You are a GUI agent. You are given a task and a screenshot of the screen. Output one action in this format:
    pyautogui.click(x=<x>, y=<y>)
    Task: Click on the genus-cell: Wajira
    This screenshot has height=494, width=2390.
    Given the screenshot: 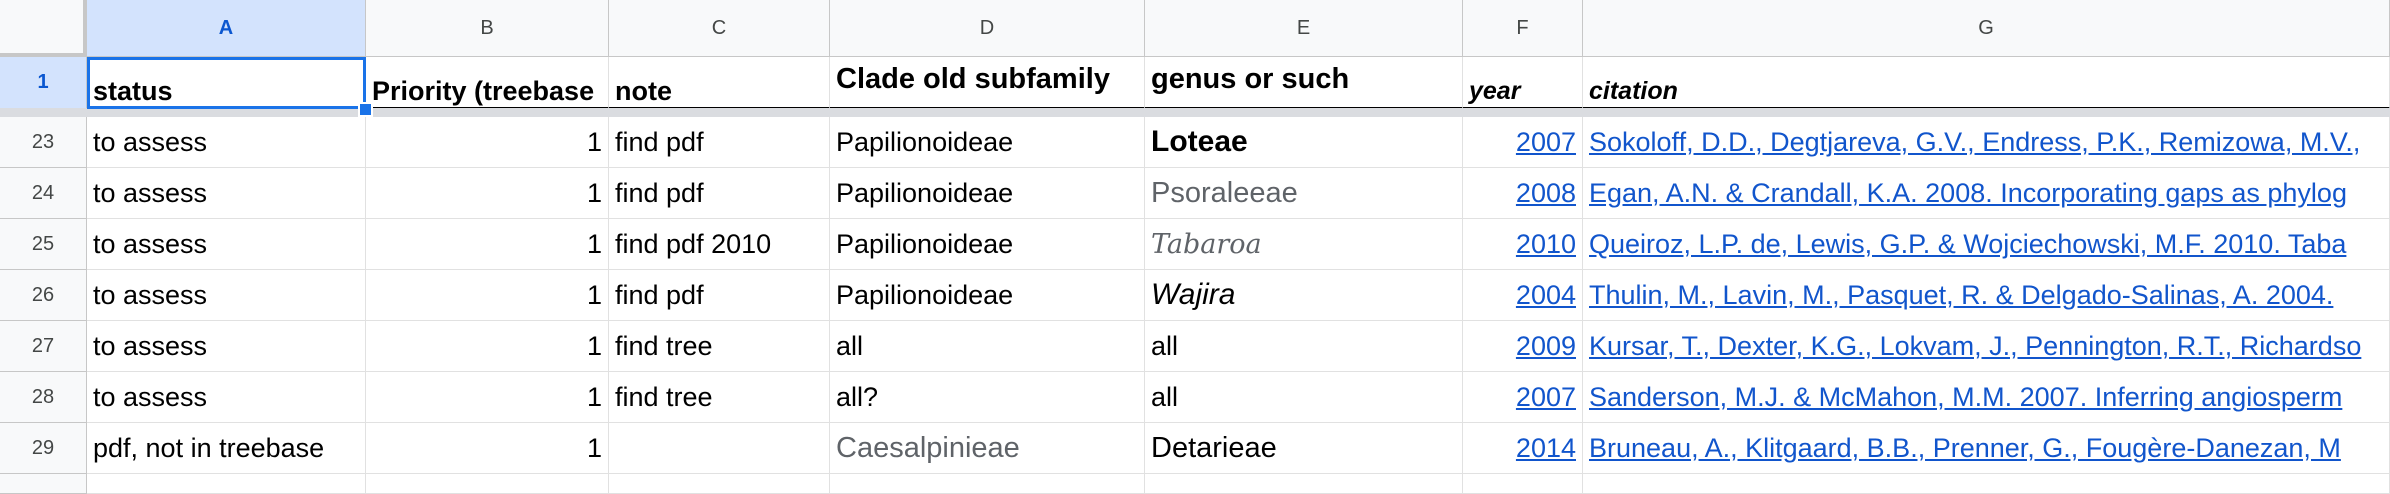 What is the action you would take?
    pyautogui.click(x=1304, y=295)
    